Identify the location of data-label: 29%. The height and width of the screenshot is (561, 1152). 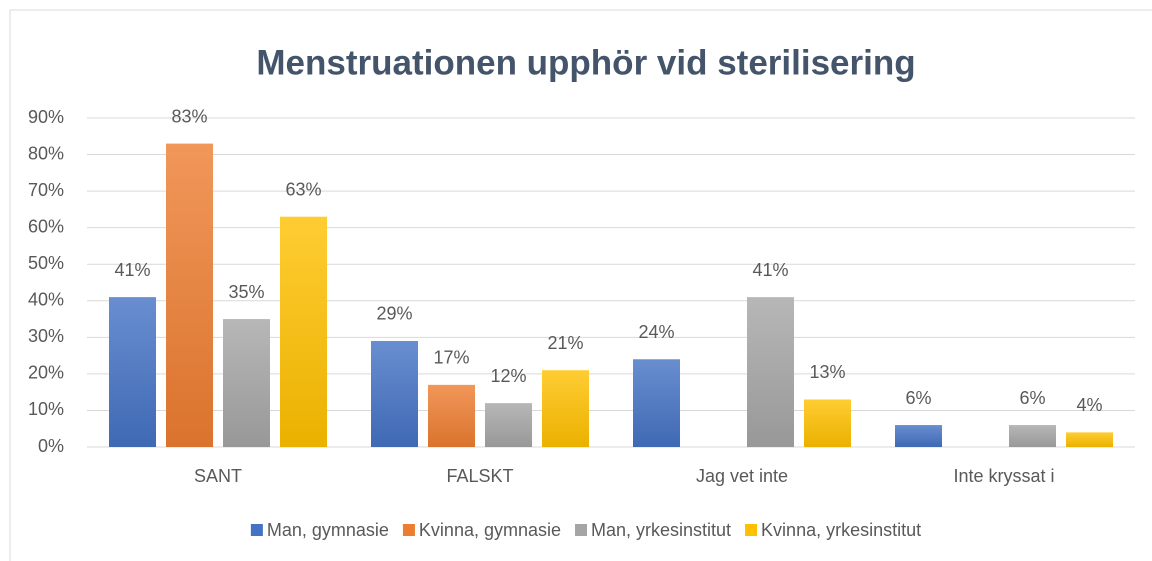
(394, 314).